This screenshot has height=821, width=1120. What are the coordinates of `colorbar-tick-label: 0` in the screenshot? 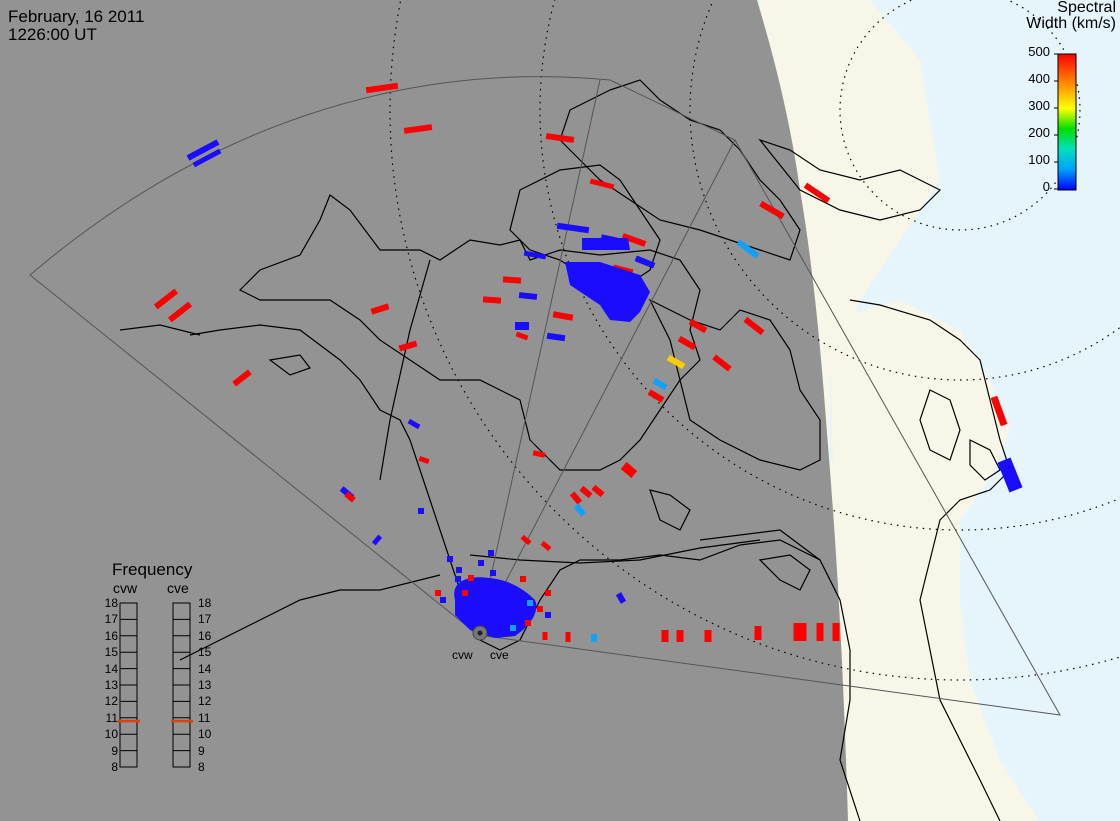 It's located at (1046, 186).